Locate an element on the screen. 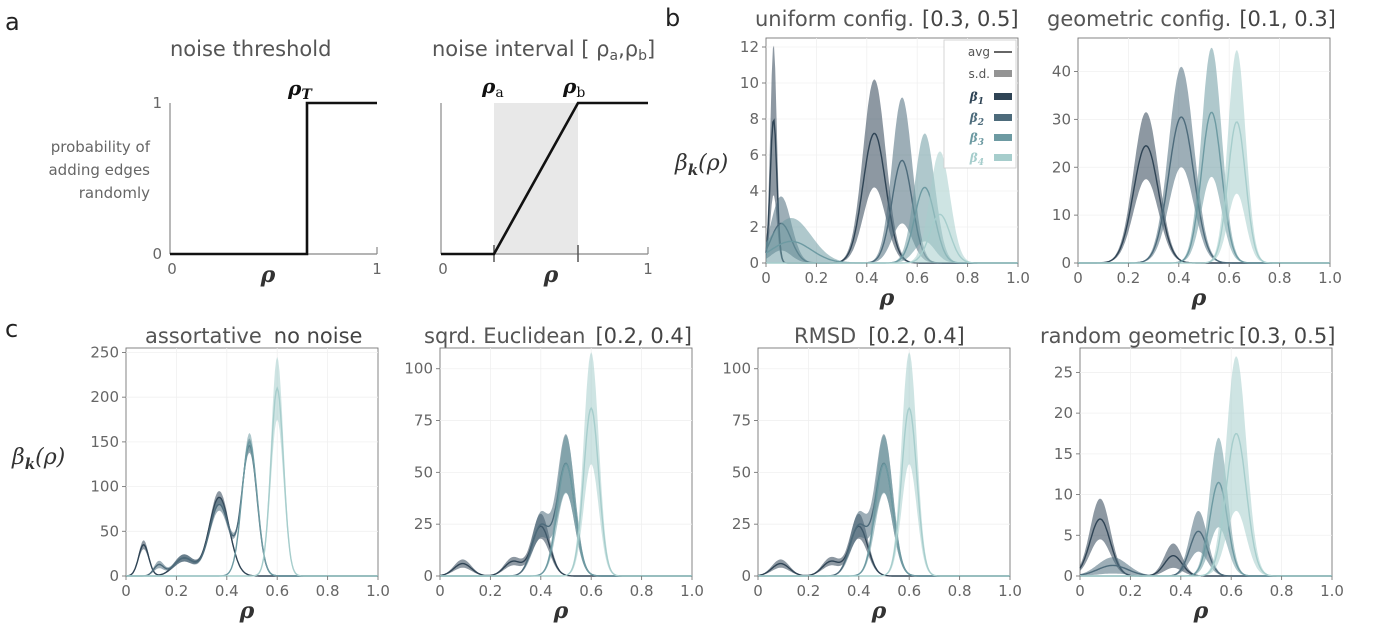  interval-label-a: ρa is located at coordinates (492, 87).